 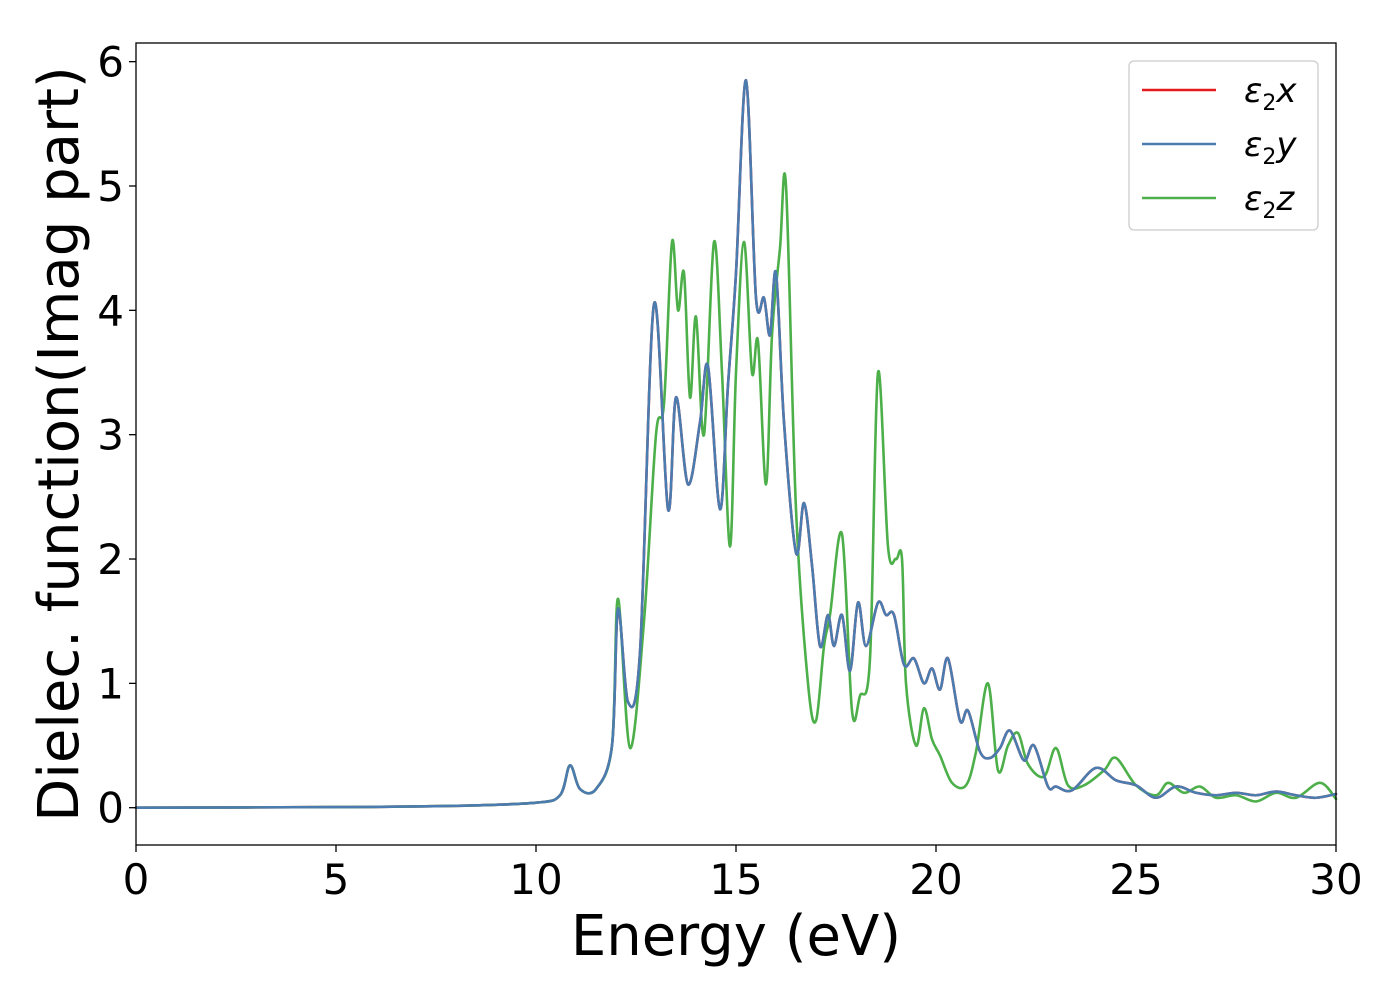 What do you see at coordinates (1270, 147) in the screenshot?
I see `legend-label-y: ε2y` at bounding box center [1270, 147].